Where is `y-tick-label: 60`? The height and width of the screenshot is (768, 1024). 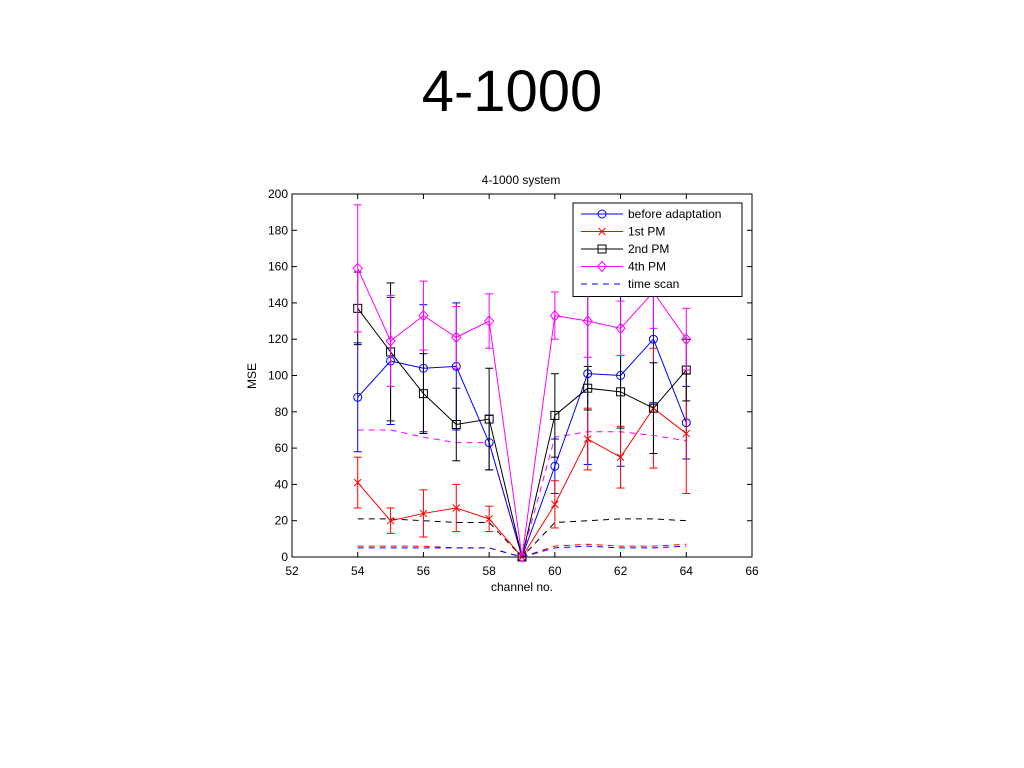 y-tick-label: 60 is located at coordinates (282, 448).